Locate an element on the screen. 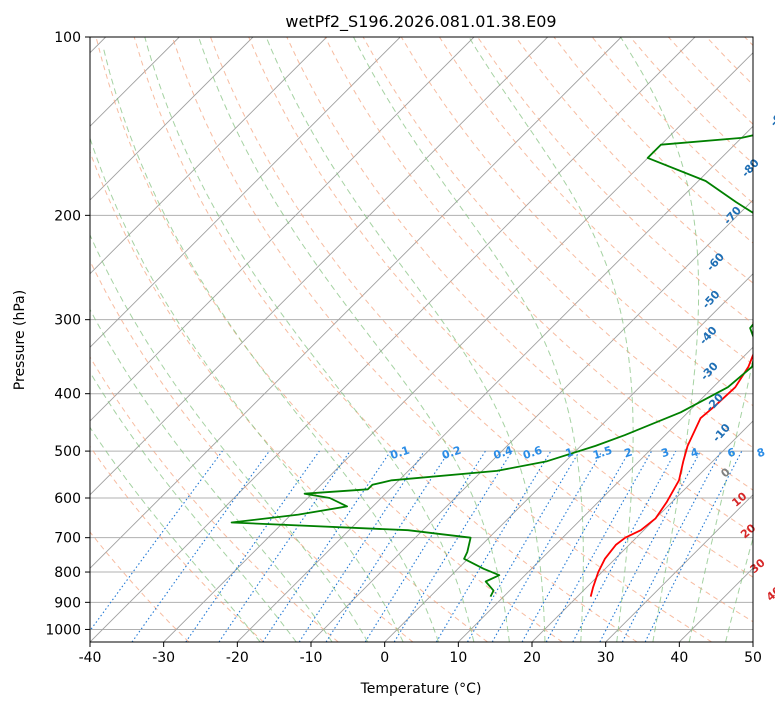 The height and width of the screenshot is (708, 775). temperature-profile-line is located at coordinates (671, 474).